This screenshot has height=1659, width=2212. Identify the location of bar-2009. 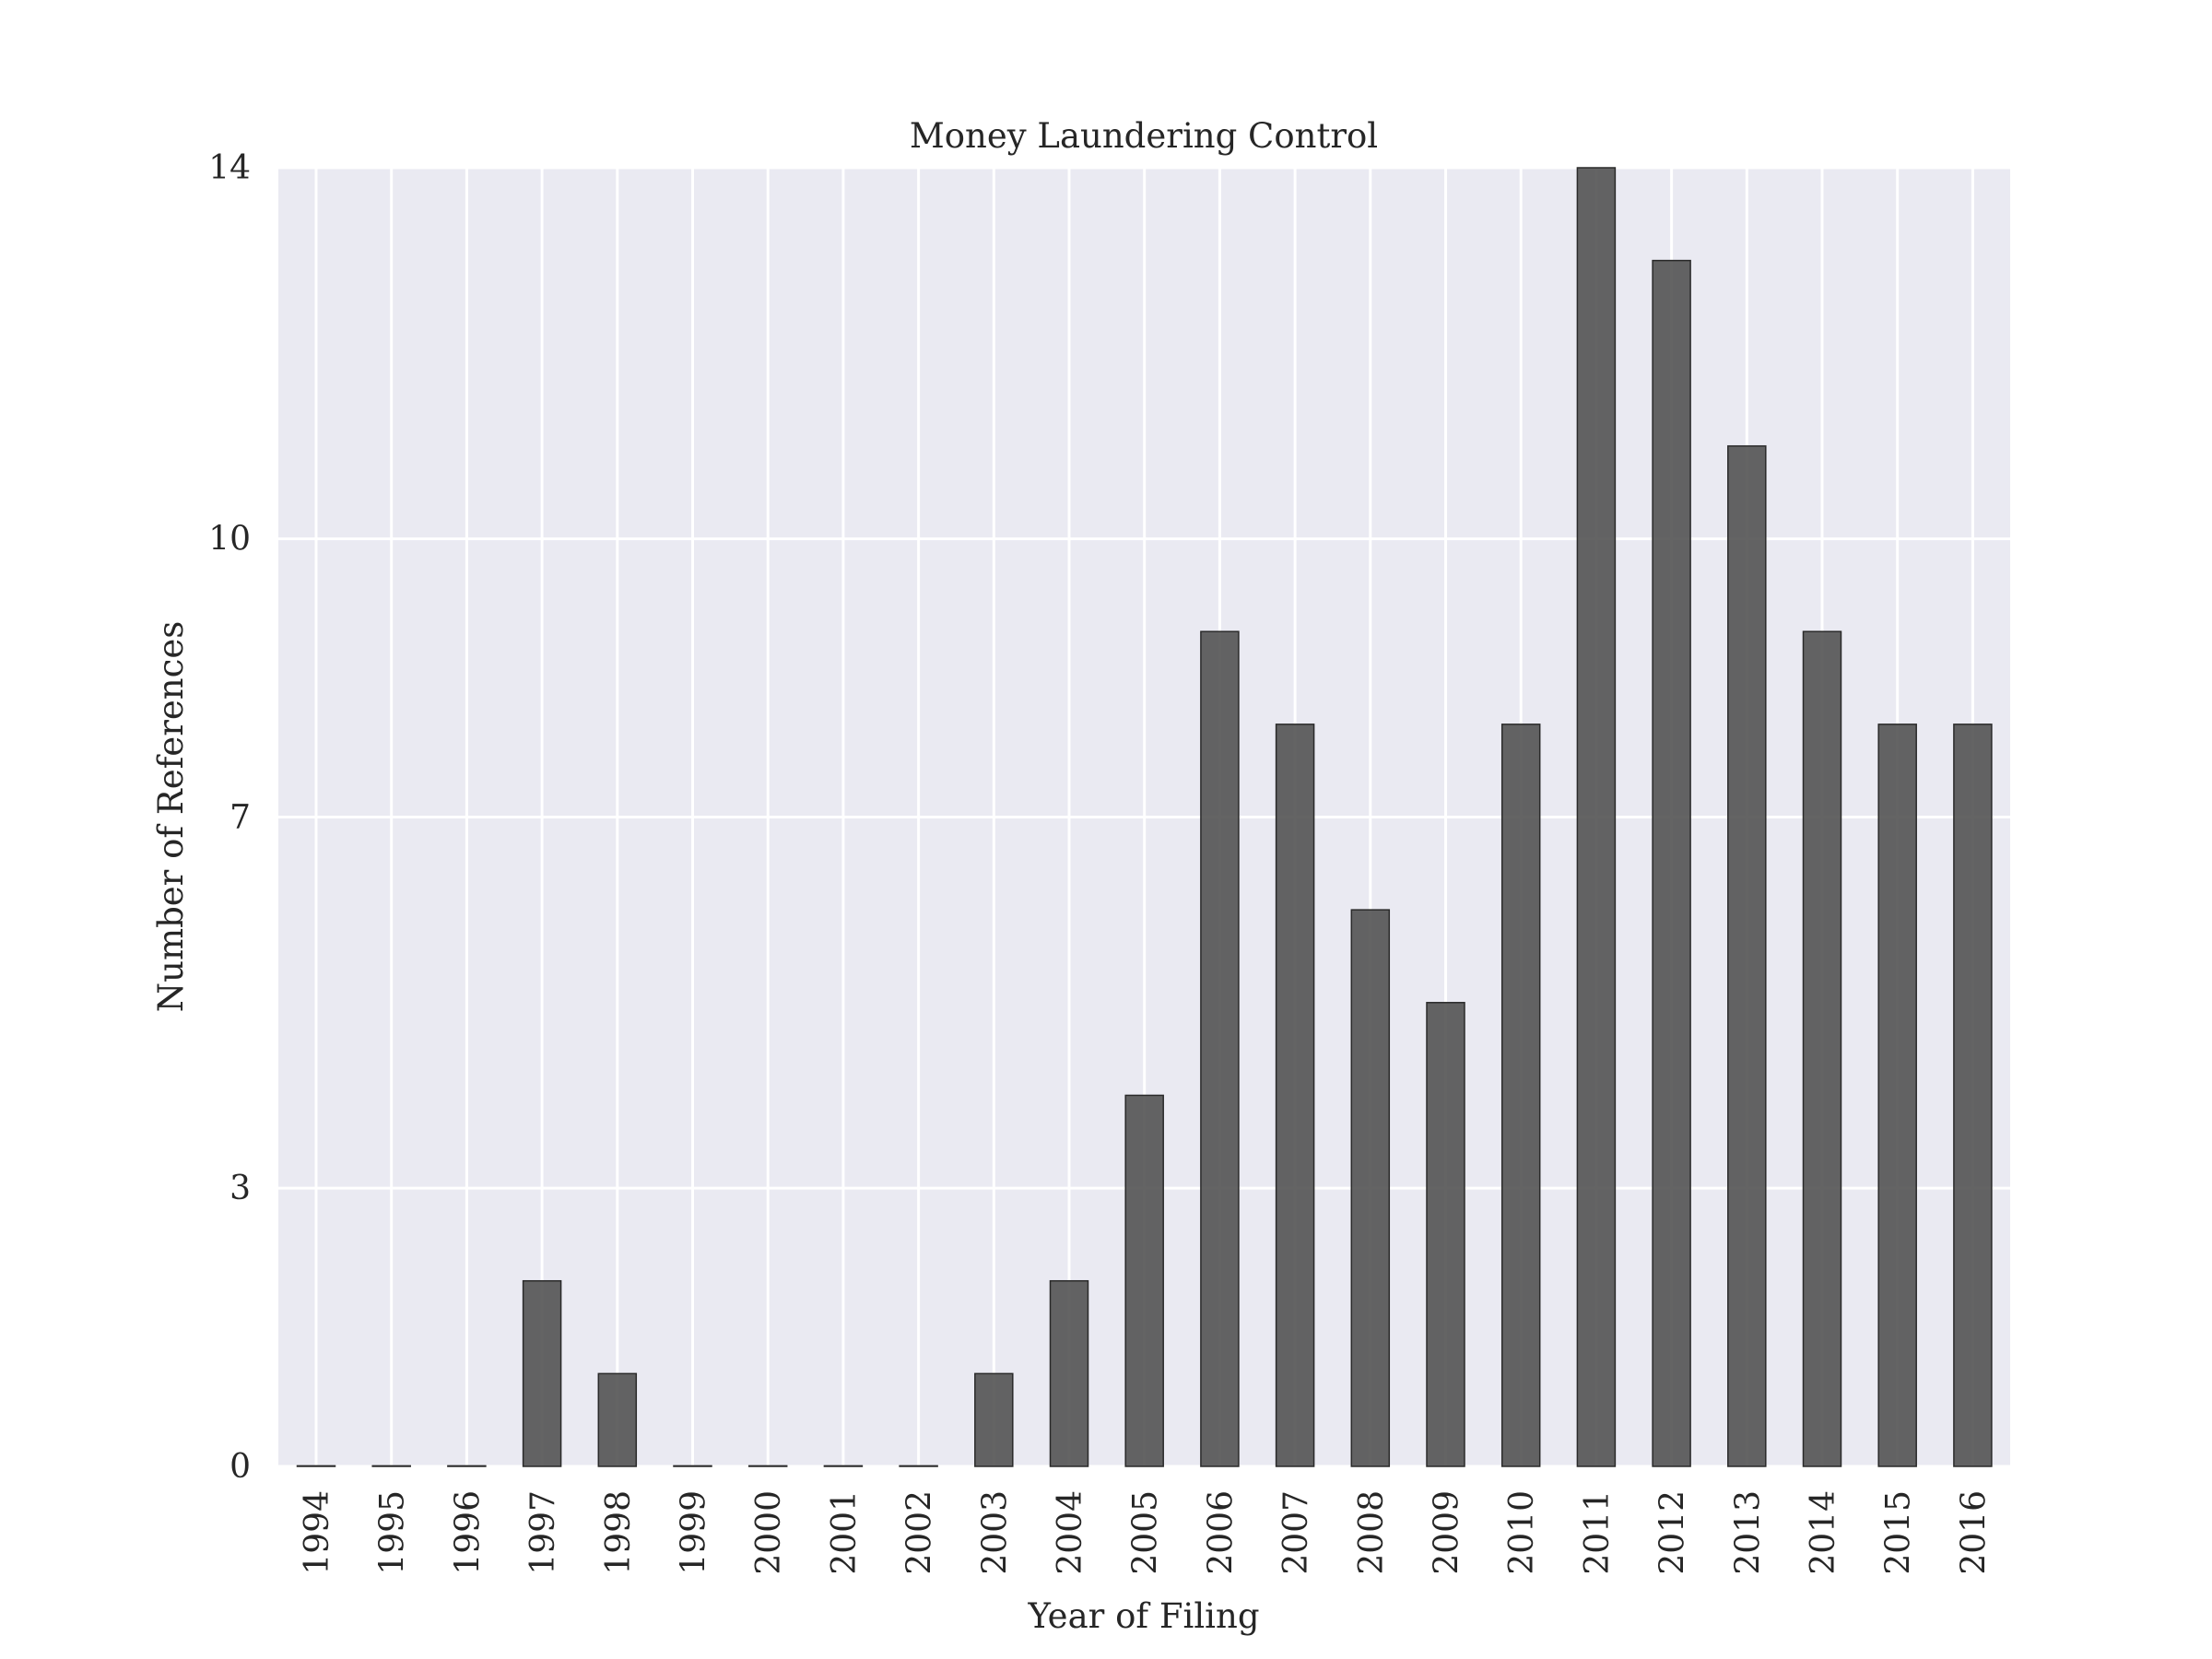
(1445, 1234).